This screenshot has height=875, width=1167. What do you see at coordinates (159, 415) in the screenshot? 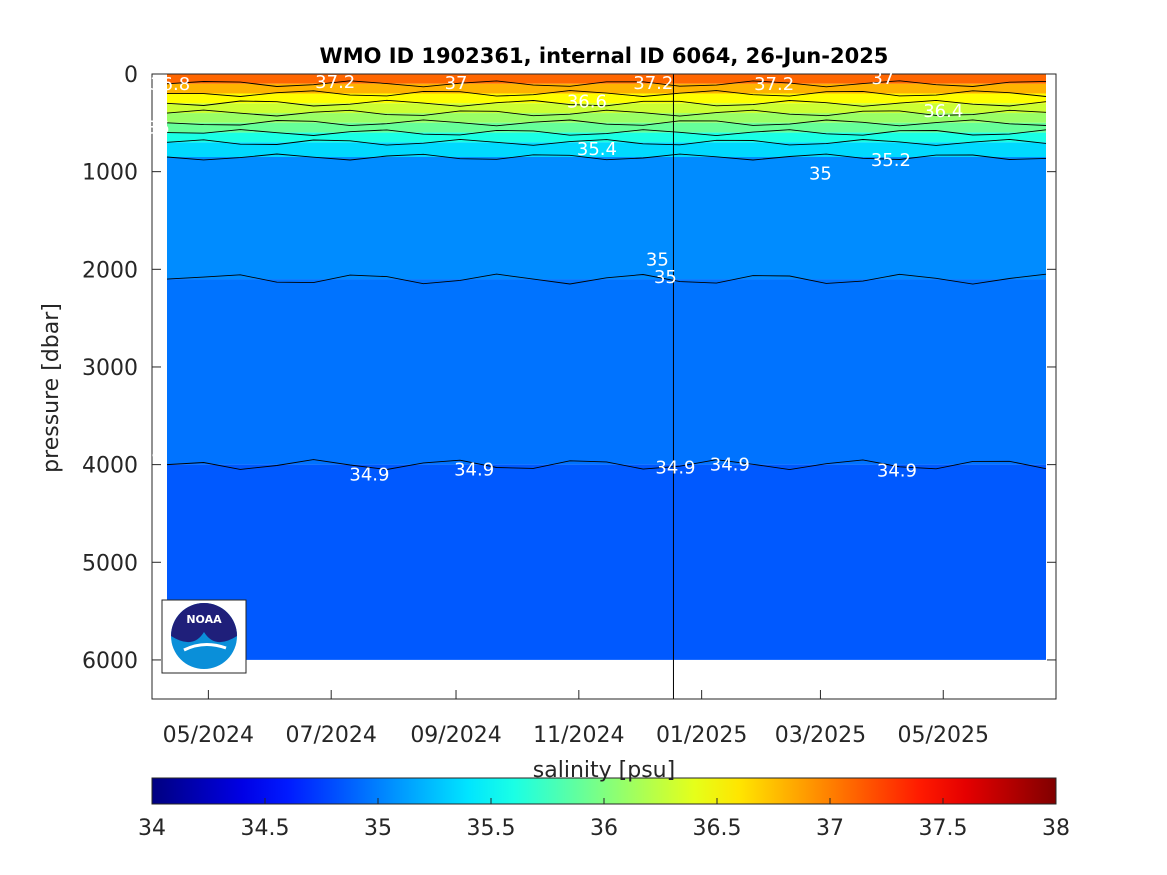
I see `no-data-left` at bounding box center [159, 415].